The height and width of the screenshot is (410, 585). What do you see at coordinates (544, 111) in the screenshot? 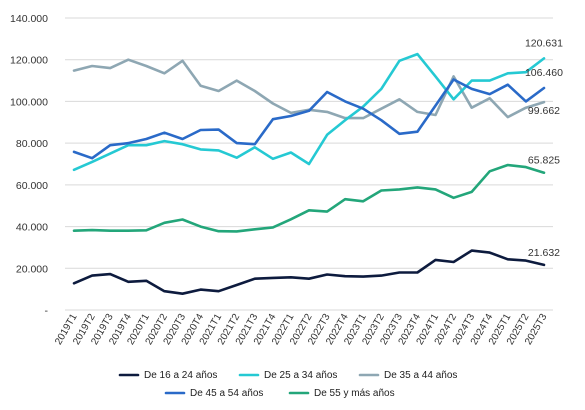
I see `end-value-label: 99.662` at bounding box center [544, 111].